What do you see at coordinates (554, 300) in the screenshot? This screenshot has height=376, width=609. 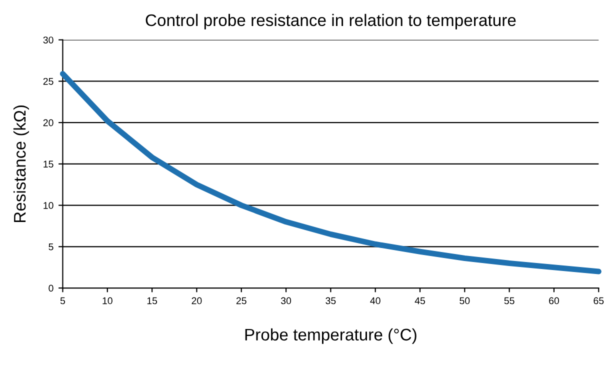 I see `x-tick-label: 60` at bounding box center [554, 300].